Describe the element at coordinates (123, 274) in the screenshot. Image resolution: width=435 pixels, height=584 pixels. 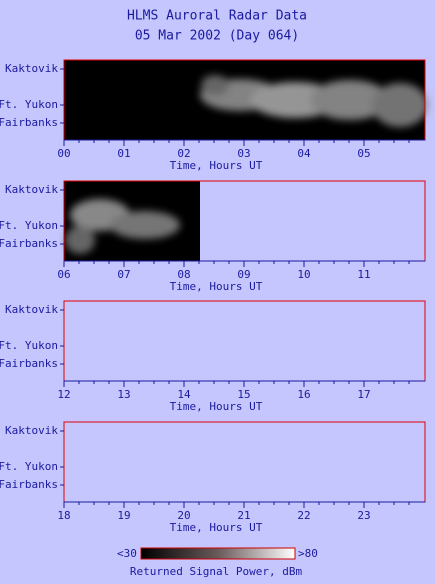
I see `x-tick-label: 07` at that location.